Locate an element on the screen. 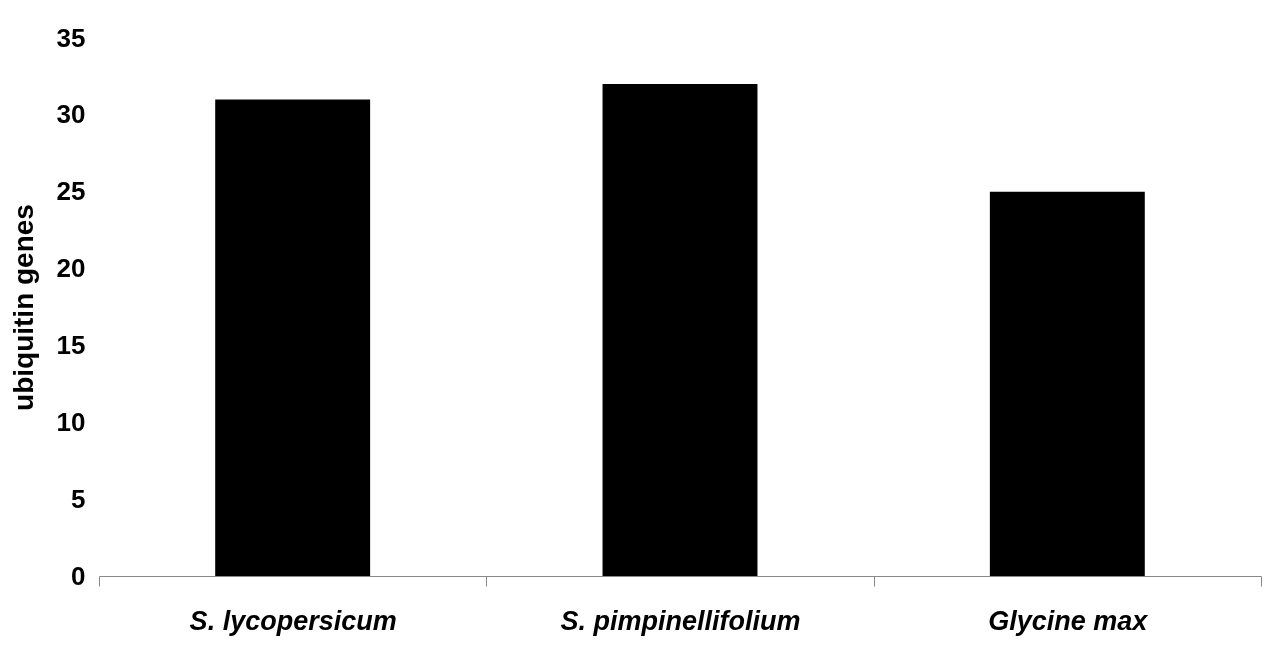 The height and width of the screenshot is (649, 1272). y-axis-title: ubiquitin genes is located at coordinates (23, 307).